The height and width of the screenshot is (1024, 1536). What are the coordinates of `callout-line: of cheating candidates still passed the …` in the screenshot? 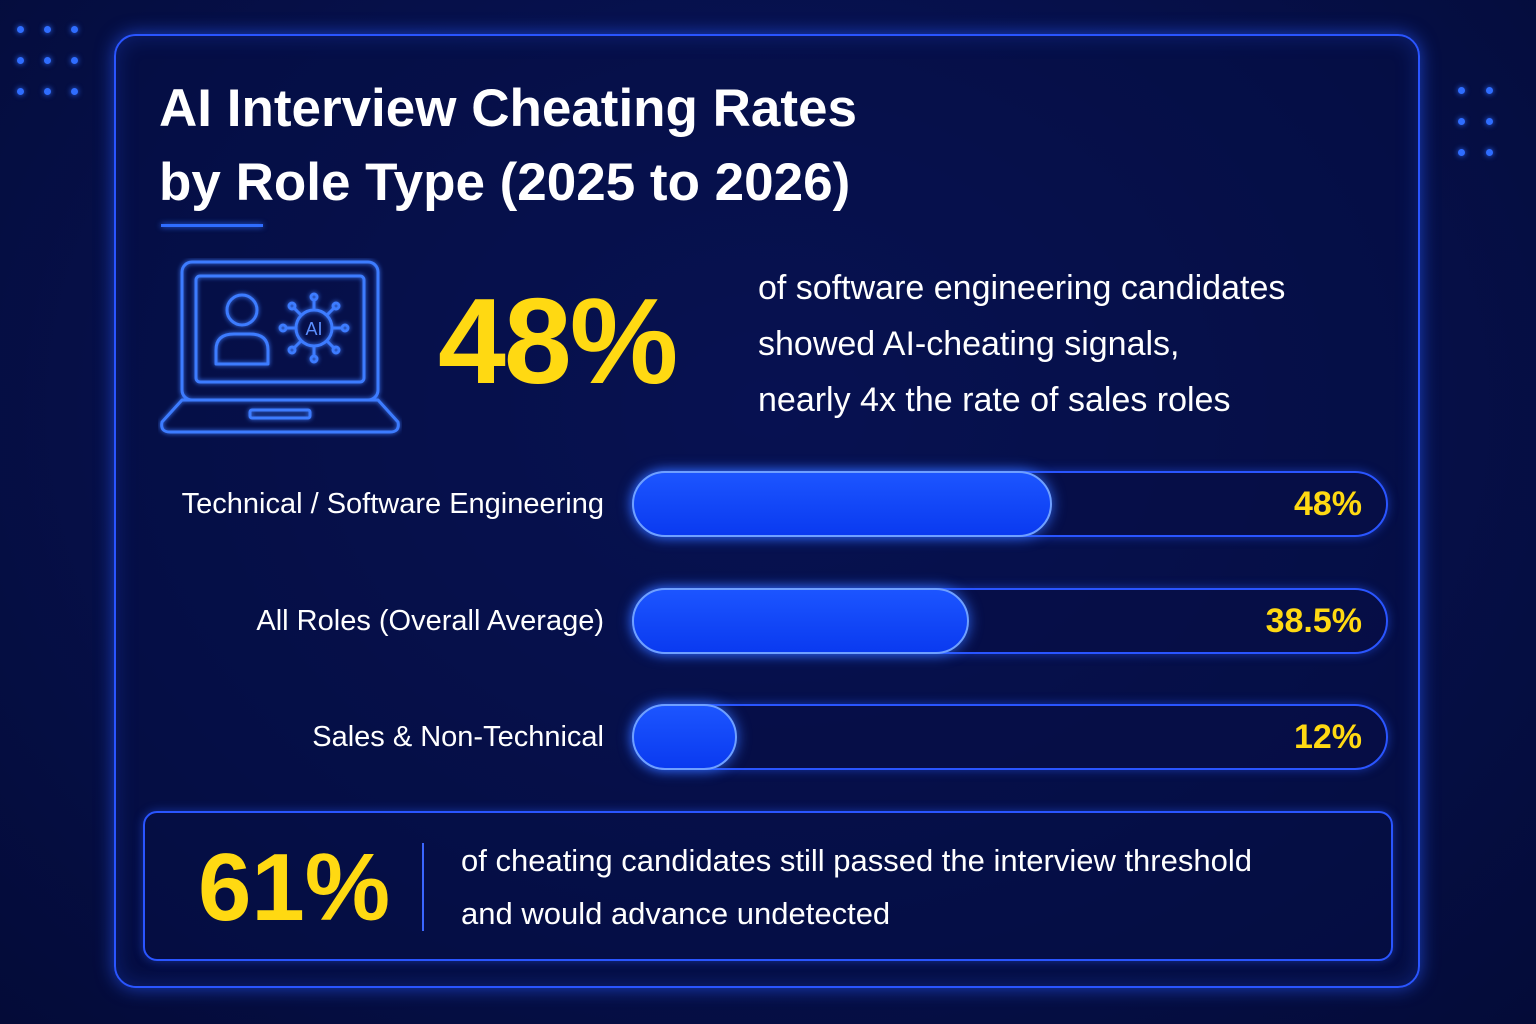 It's located at (856, 860).